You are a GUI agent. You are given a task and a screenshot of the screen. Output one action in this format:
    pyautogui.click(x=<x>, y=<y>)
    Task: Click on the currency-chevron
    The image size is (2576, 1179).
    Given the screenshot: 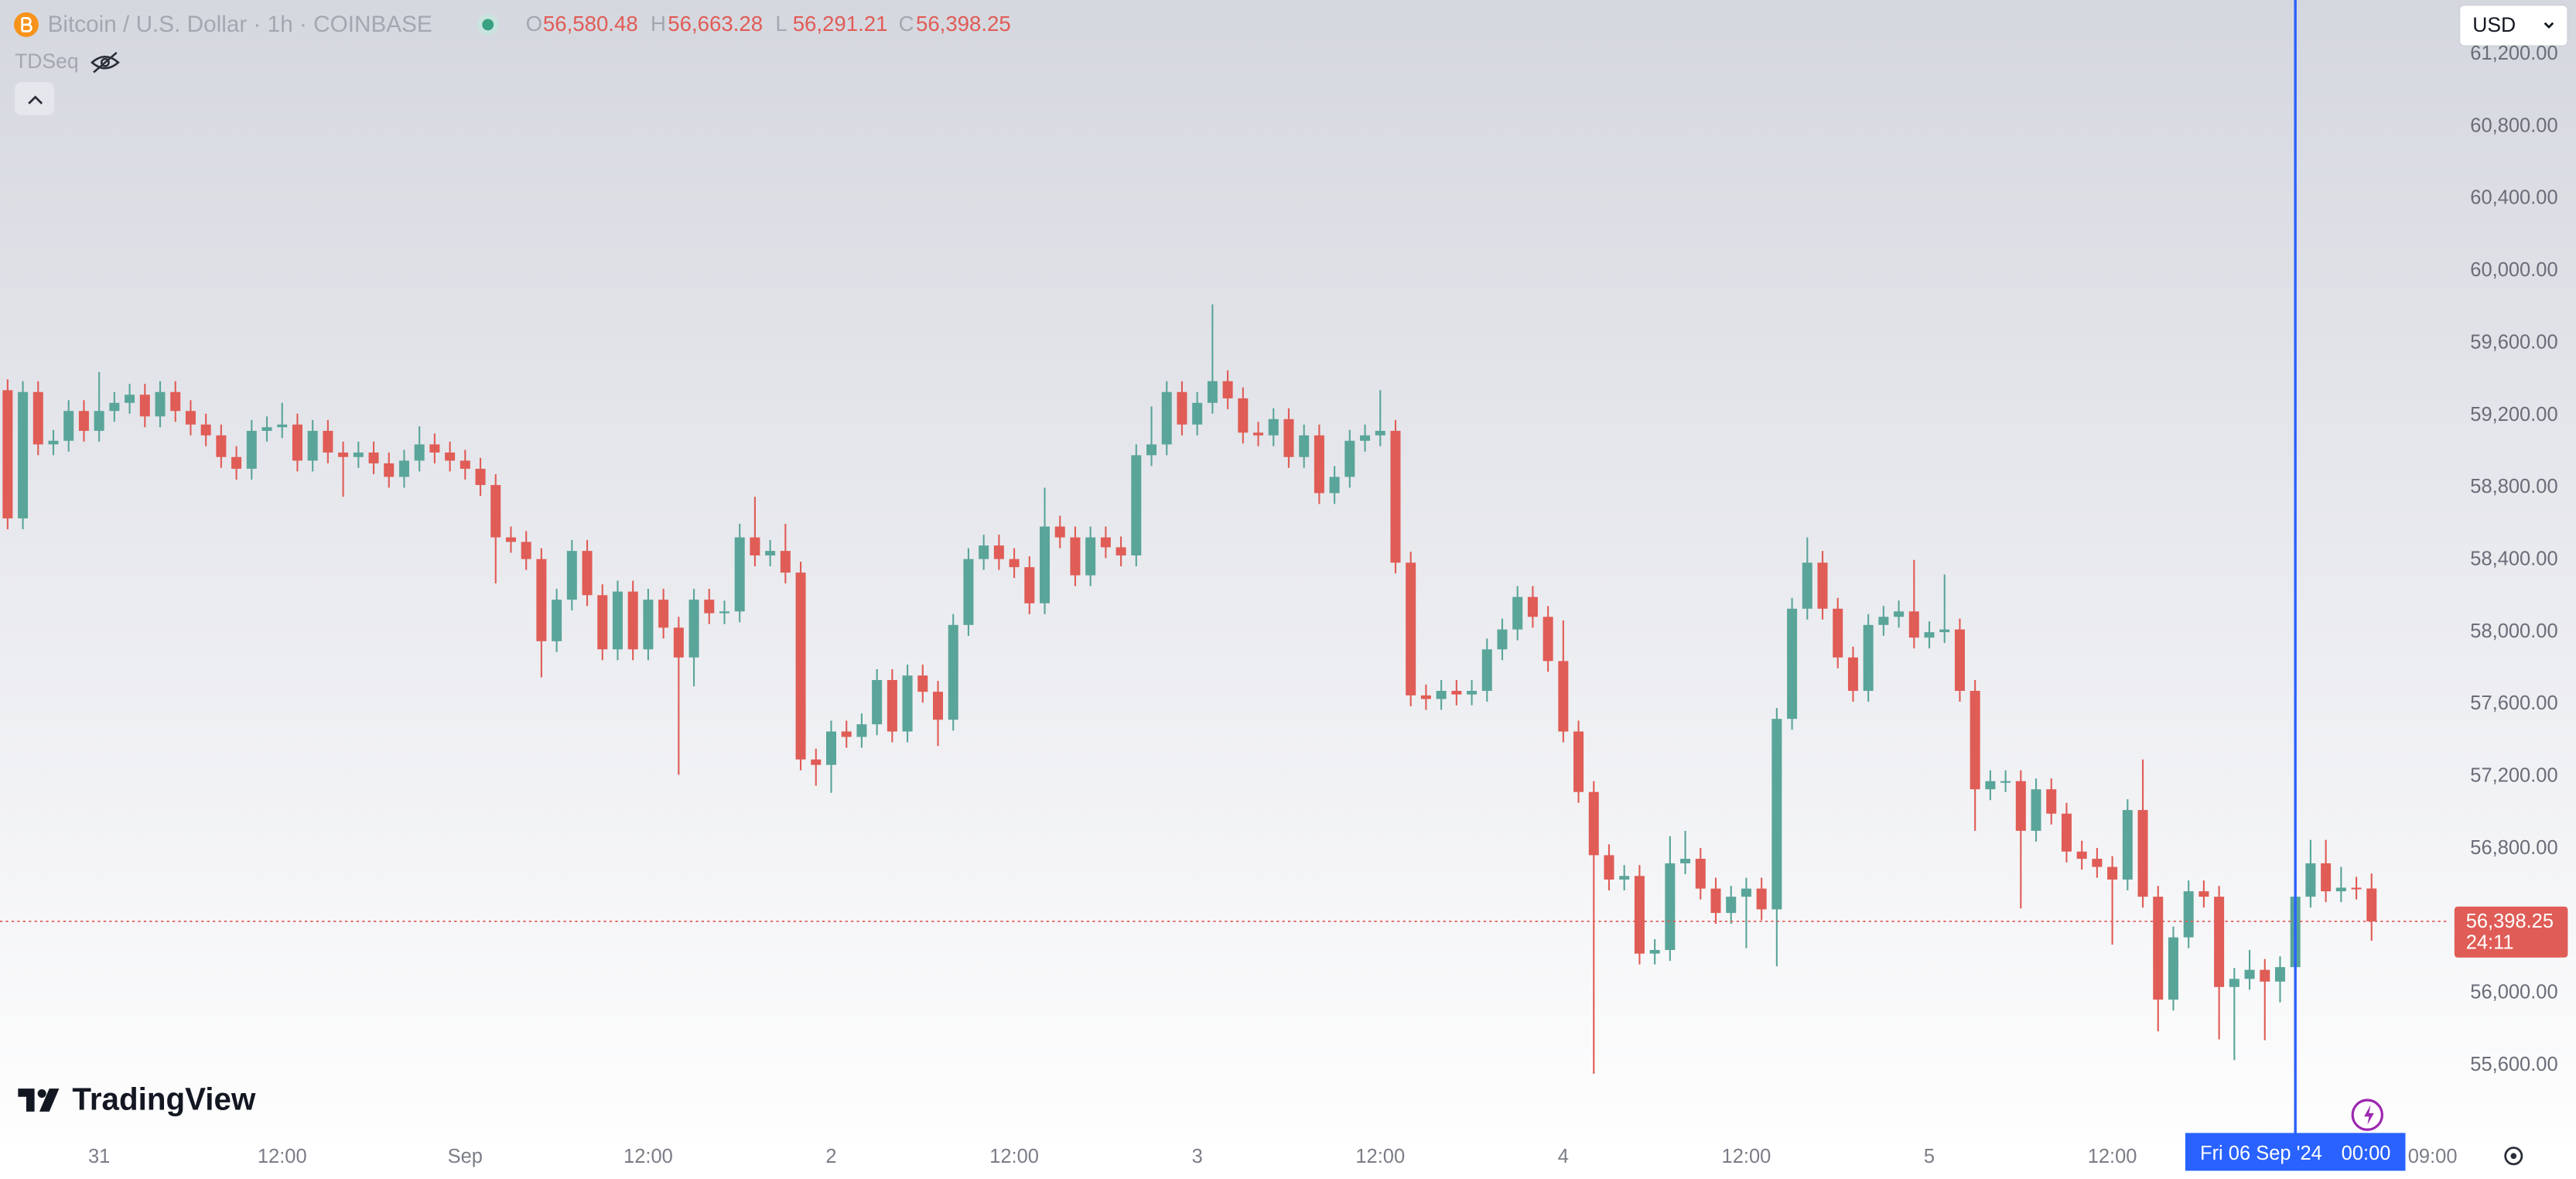 What is the action you would take?
    pyautogui.click(x=2549, y=25)
    